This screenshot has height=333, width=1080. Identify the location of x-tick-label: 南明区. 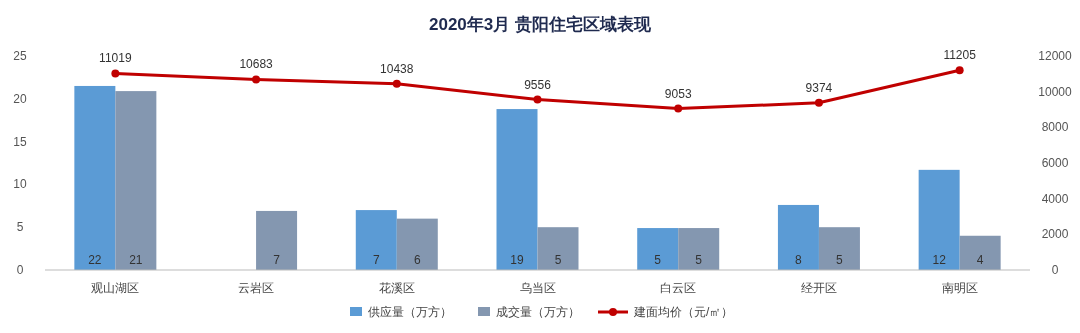
(959, 288).